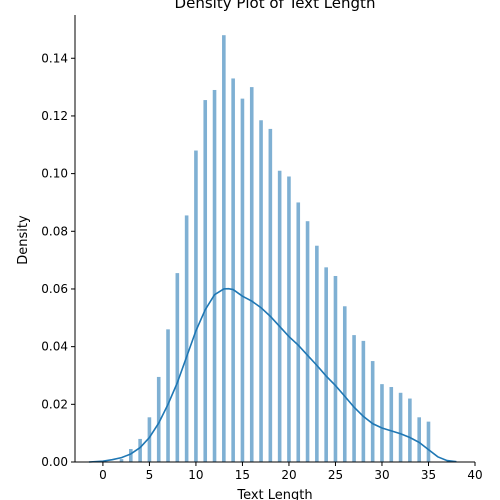 The width and height of the screenshot is (500, 500). I want to click on x-tick-label: 35, so click(428, 475).